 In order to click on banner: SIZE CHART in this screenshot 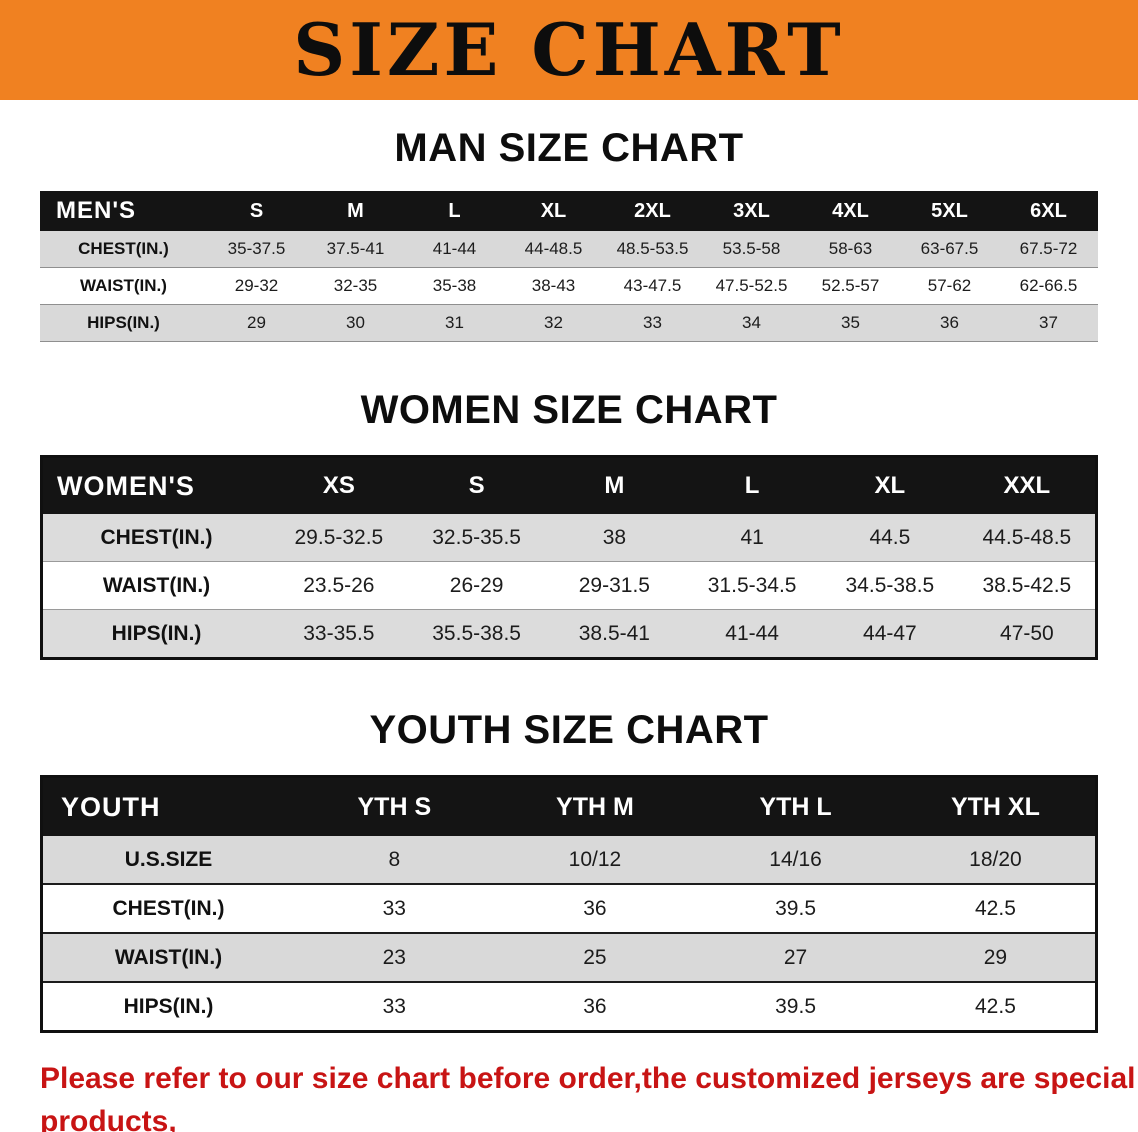, I will do `click(569, 50)`.